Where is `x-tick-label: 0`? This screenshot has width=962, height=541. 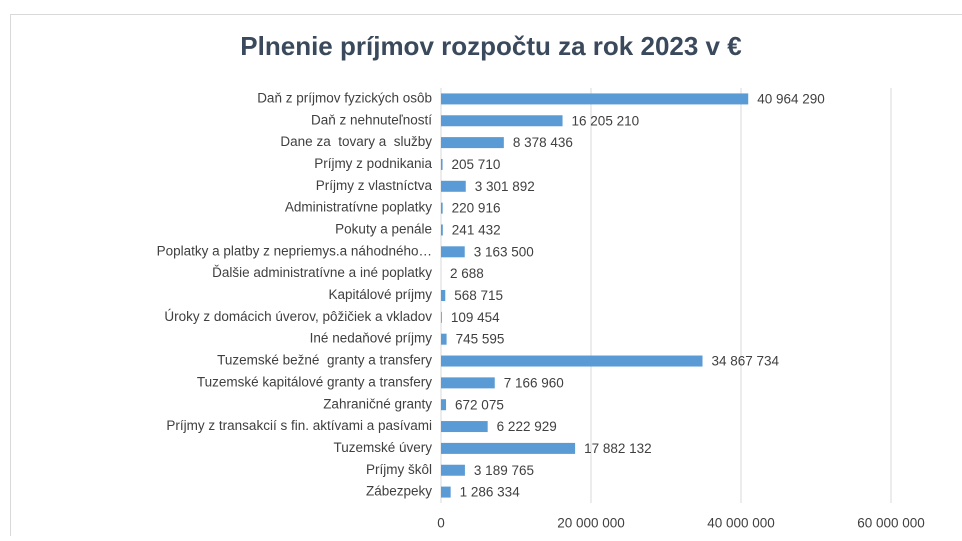
x-tick-label: 0 is located at coordinates (441, 523).